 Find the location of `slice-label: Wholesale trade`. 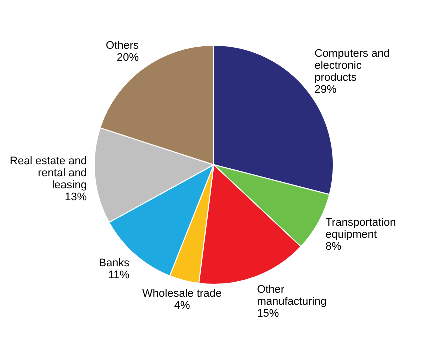

slice-label: Wholesale trade is located at coordinates (182, 294).